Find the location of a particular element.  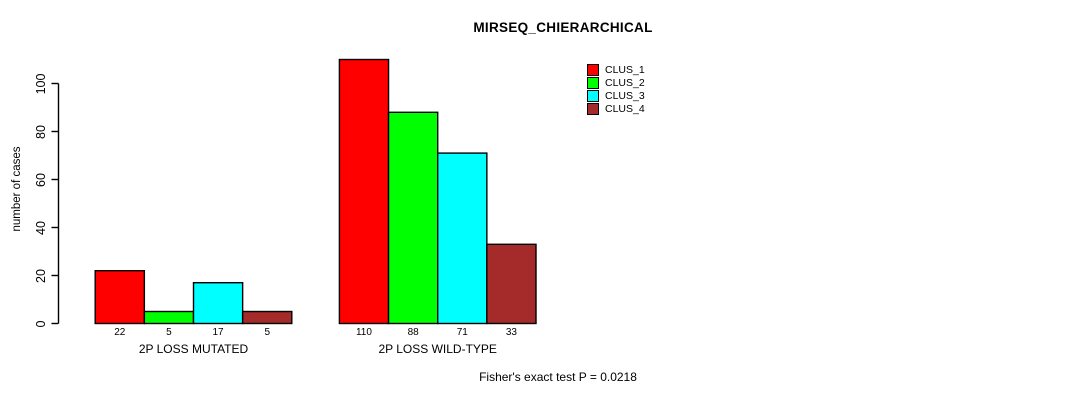

legend-item: CLUS_2 is located at coordinates (616, 83).